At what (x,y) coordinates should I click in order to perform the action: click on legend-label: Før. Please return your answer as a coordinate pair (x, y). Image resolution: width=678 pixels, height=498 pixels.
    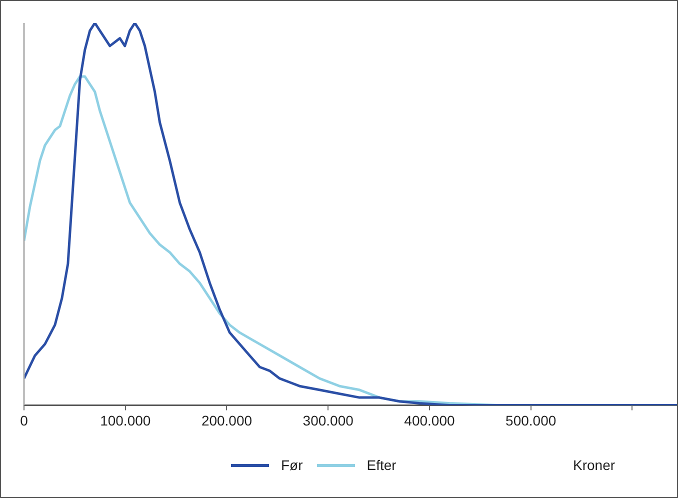
    Looking at the image, I should click on (292, 465).